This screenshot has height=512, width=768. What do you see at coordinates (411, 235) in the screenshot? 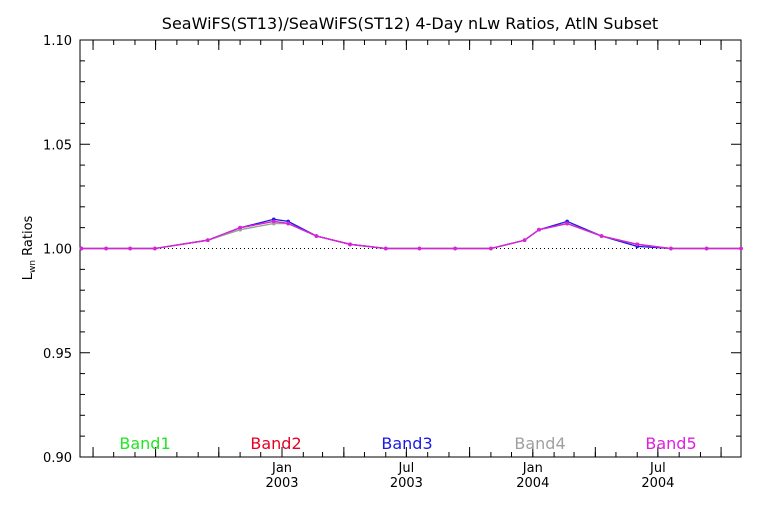
I see `series-line` at bounding box center [411, 235].